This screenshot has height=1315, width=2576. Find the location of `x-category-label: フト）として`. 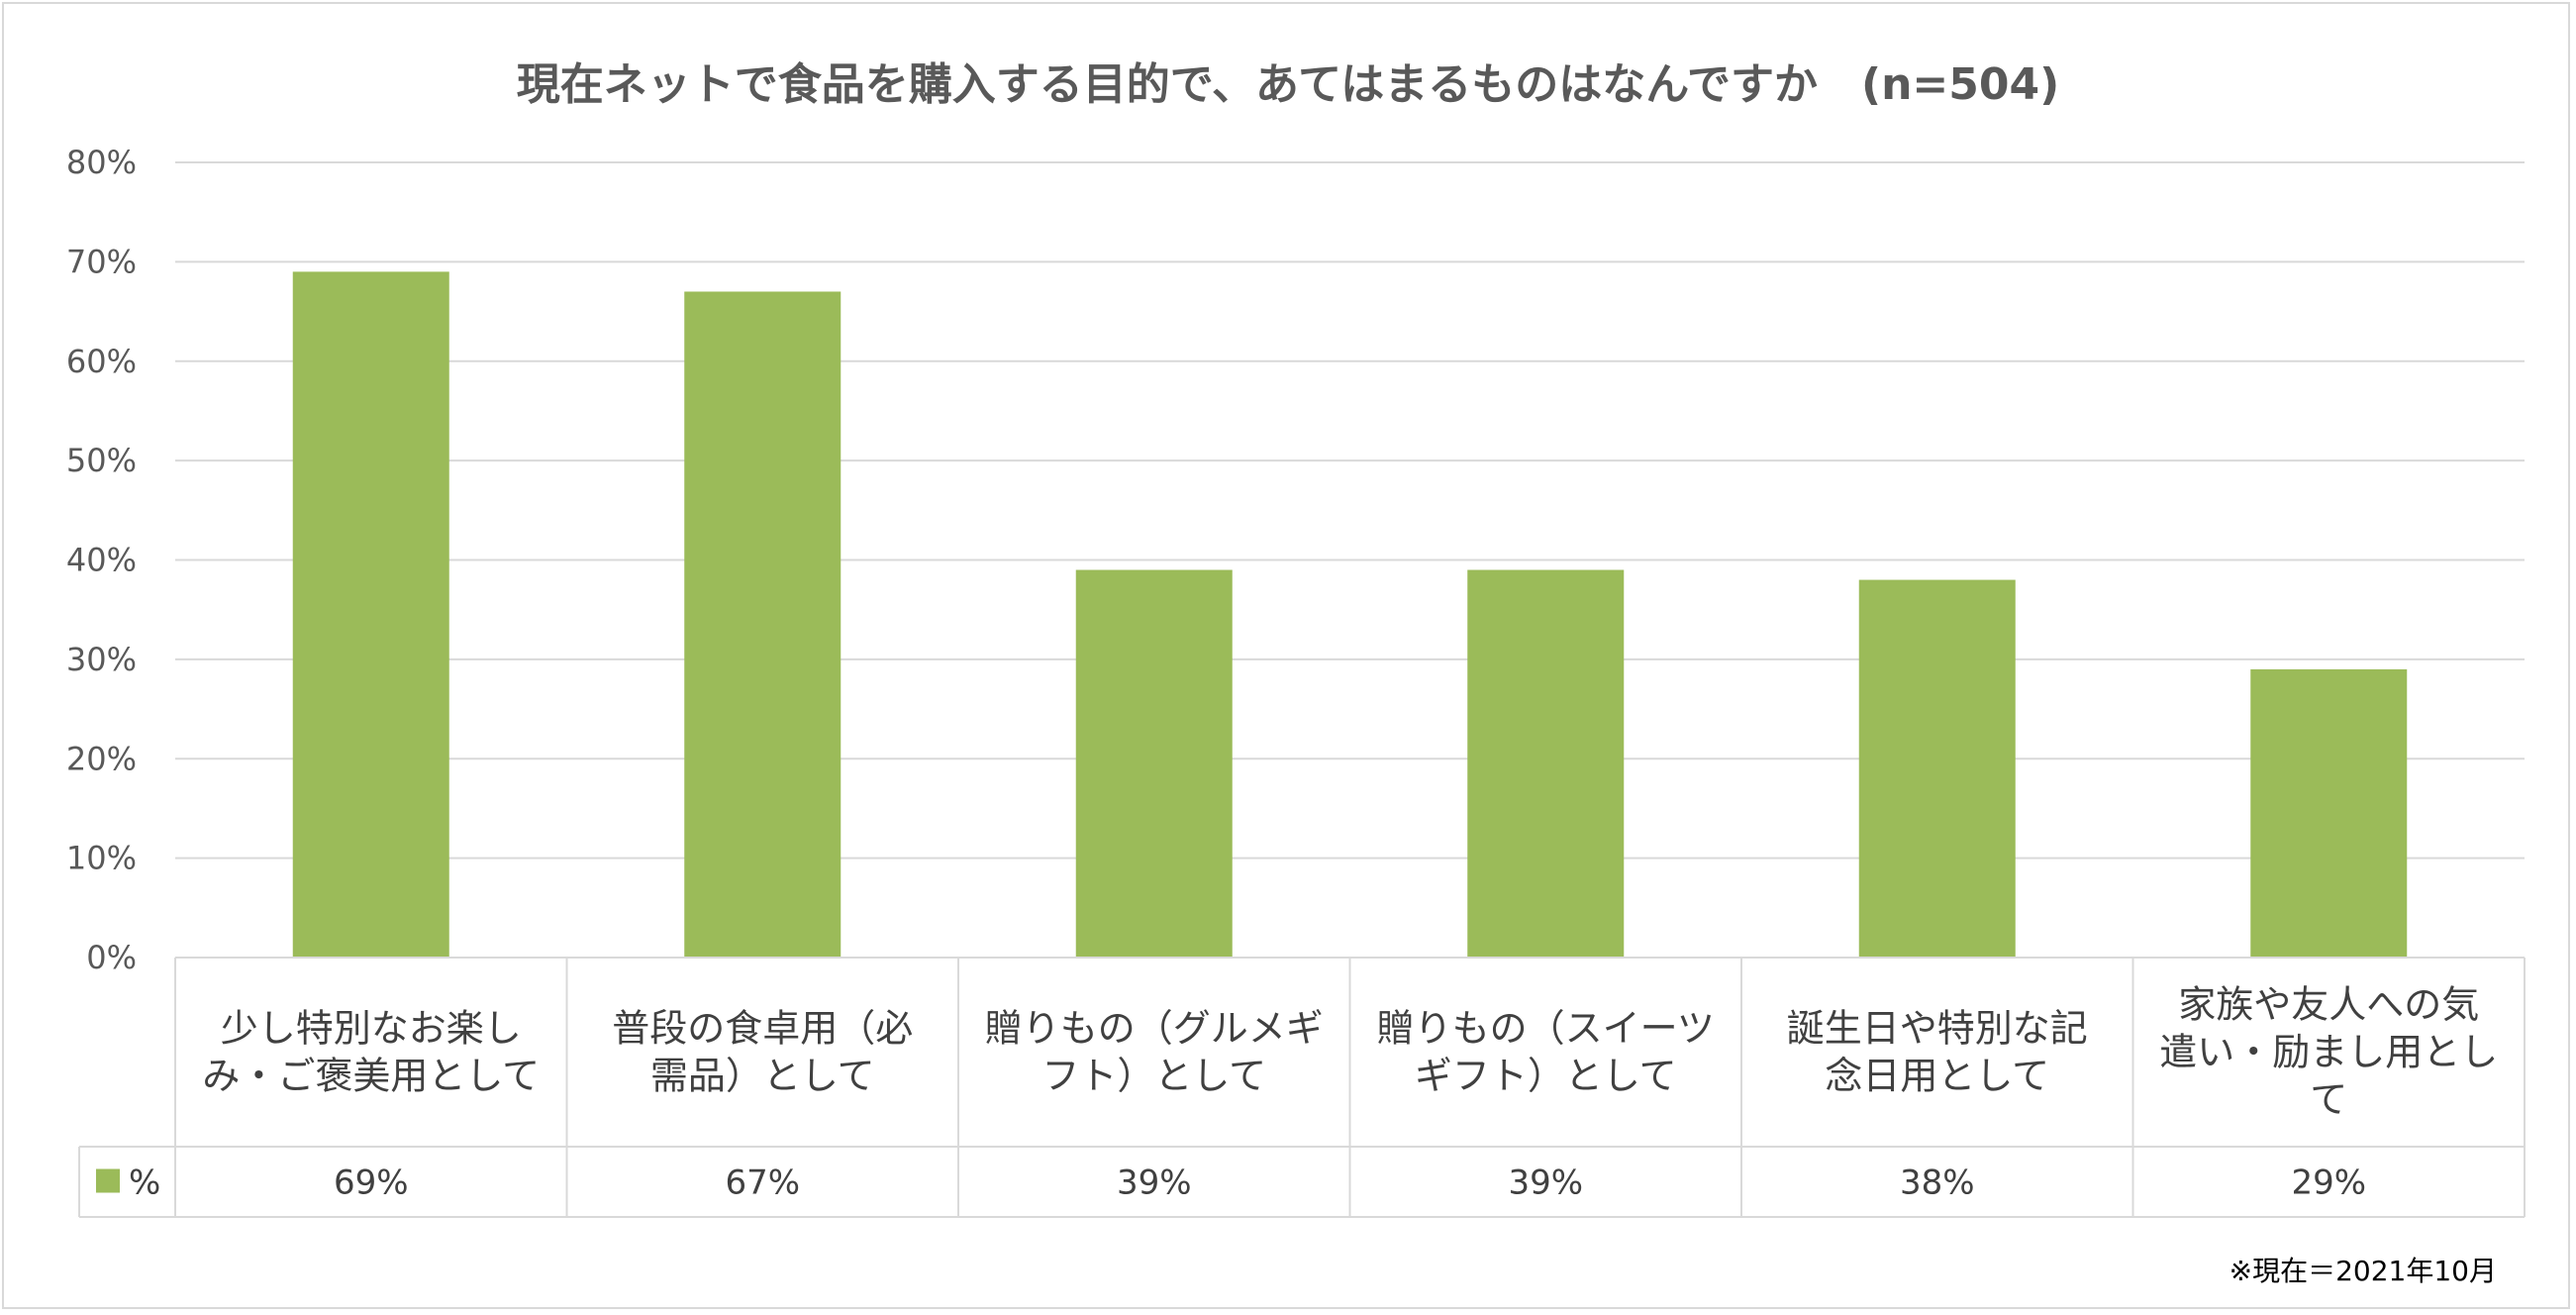

x-category-label: フト）として is located at coordinates (1153, 1077).